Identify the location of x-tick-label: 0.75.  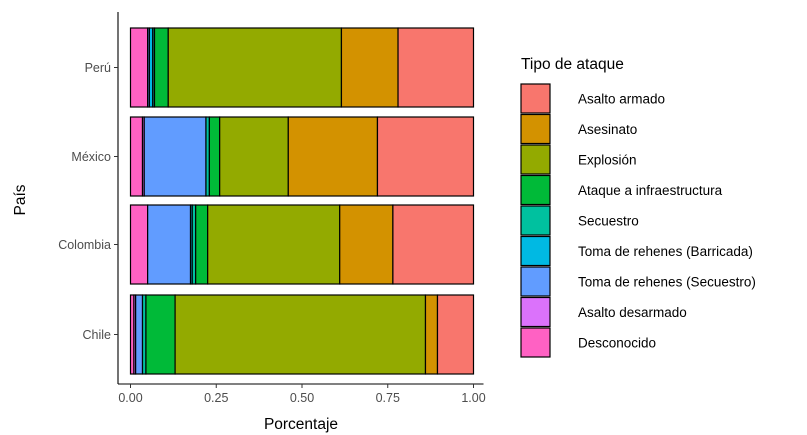
(388, 398).